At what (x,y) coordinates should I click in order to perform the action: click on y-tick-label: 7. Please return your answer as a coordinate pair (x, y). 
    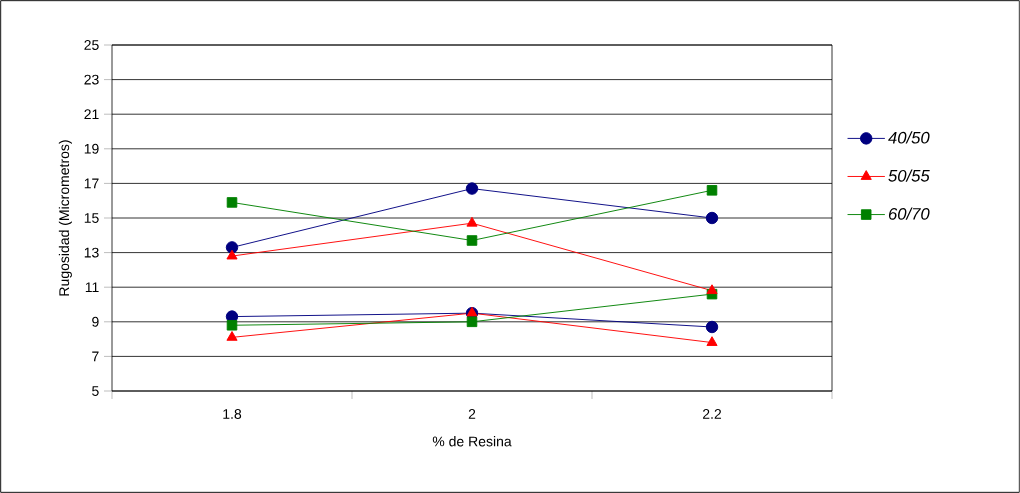
    Looking at the image, I should click on (95, 356).